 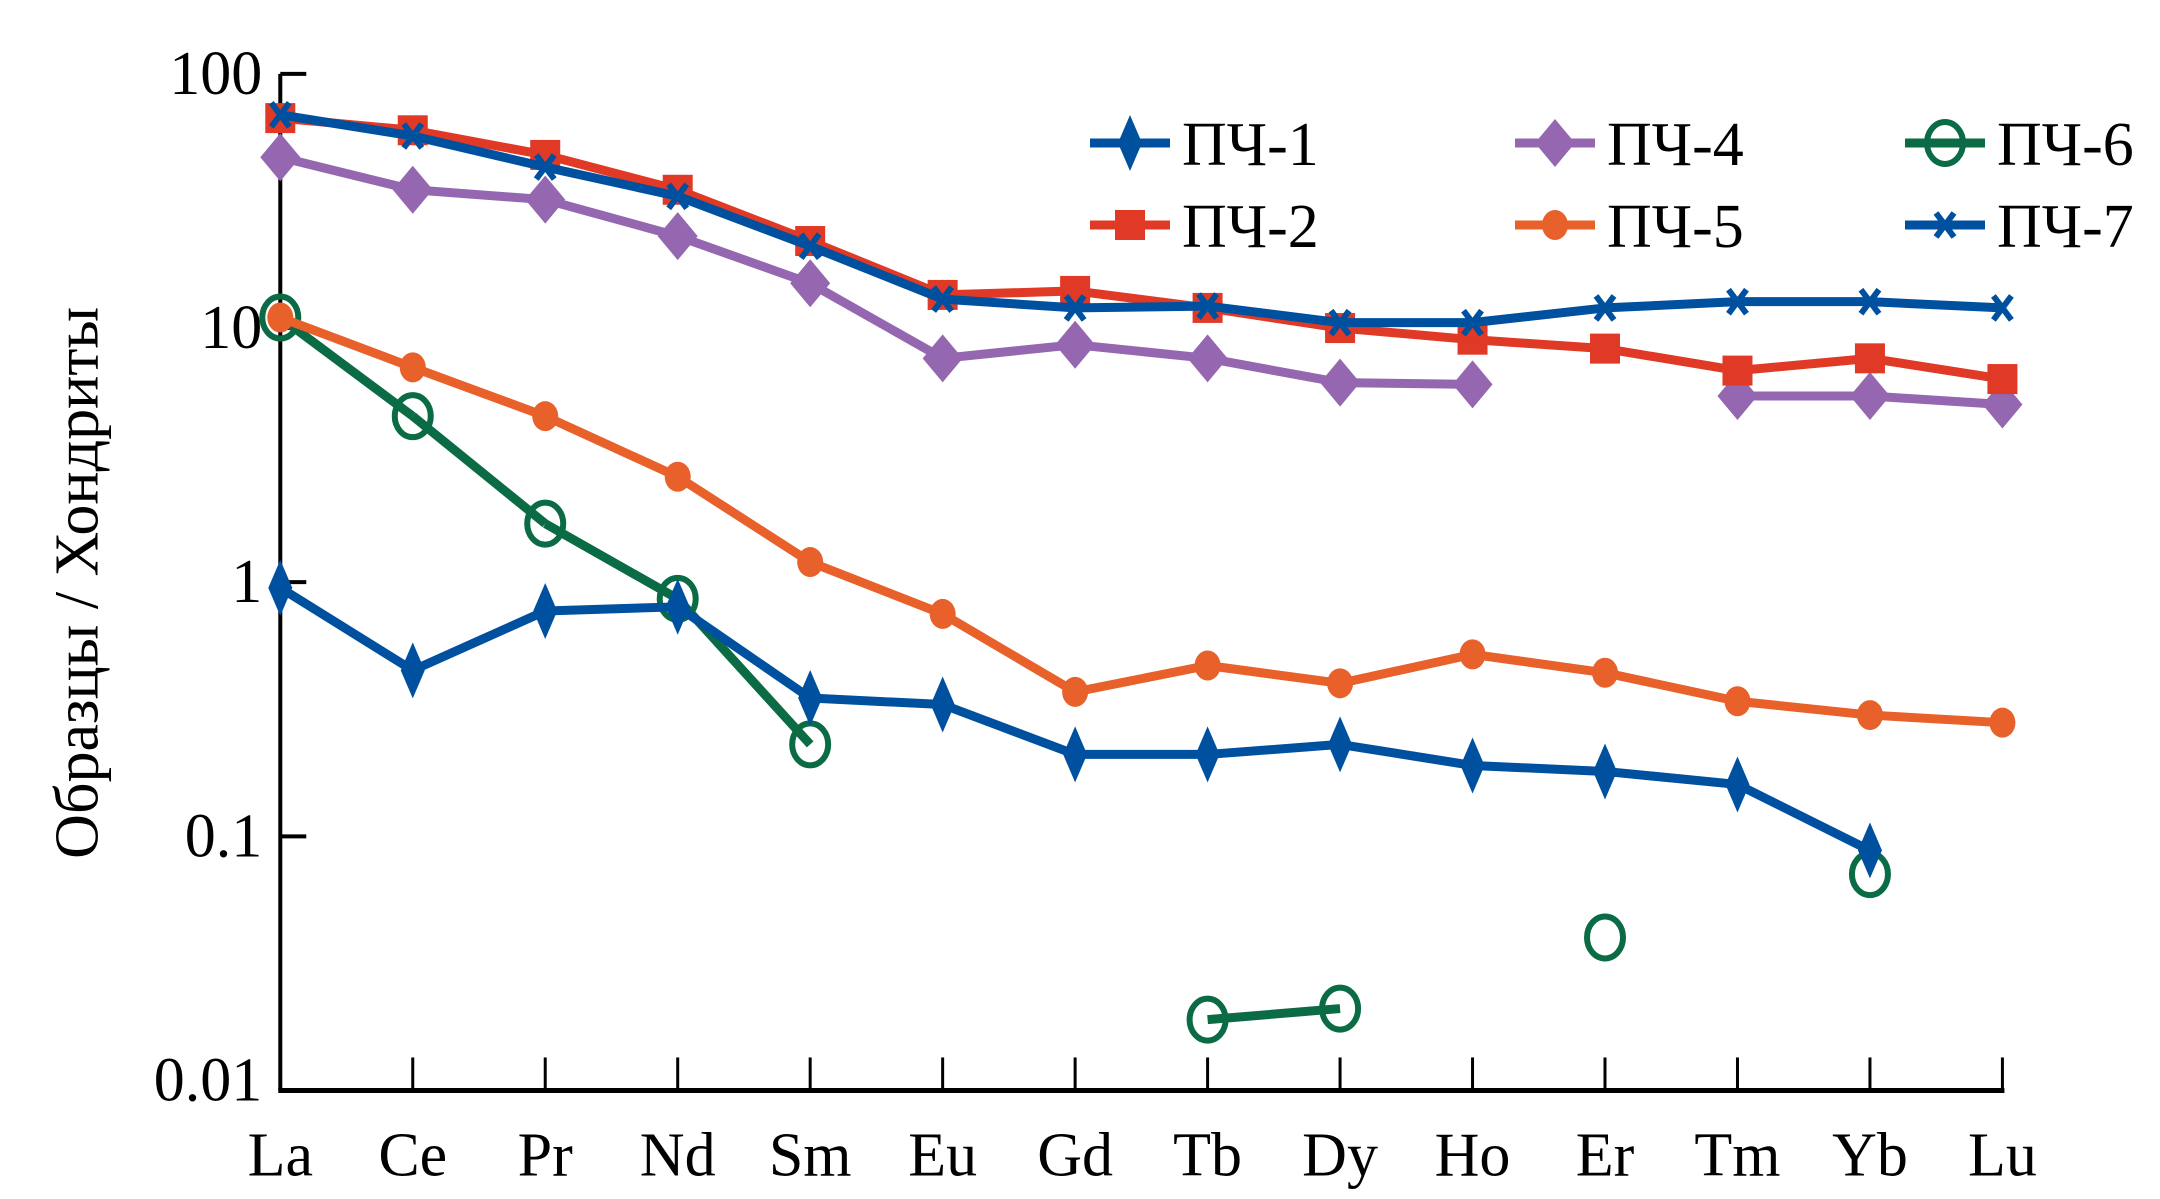 I want to click on y-tick-label: 10, so click(x=231, y=328).